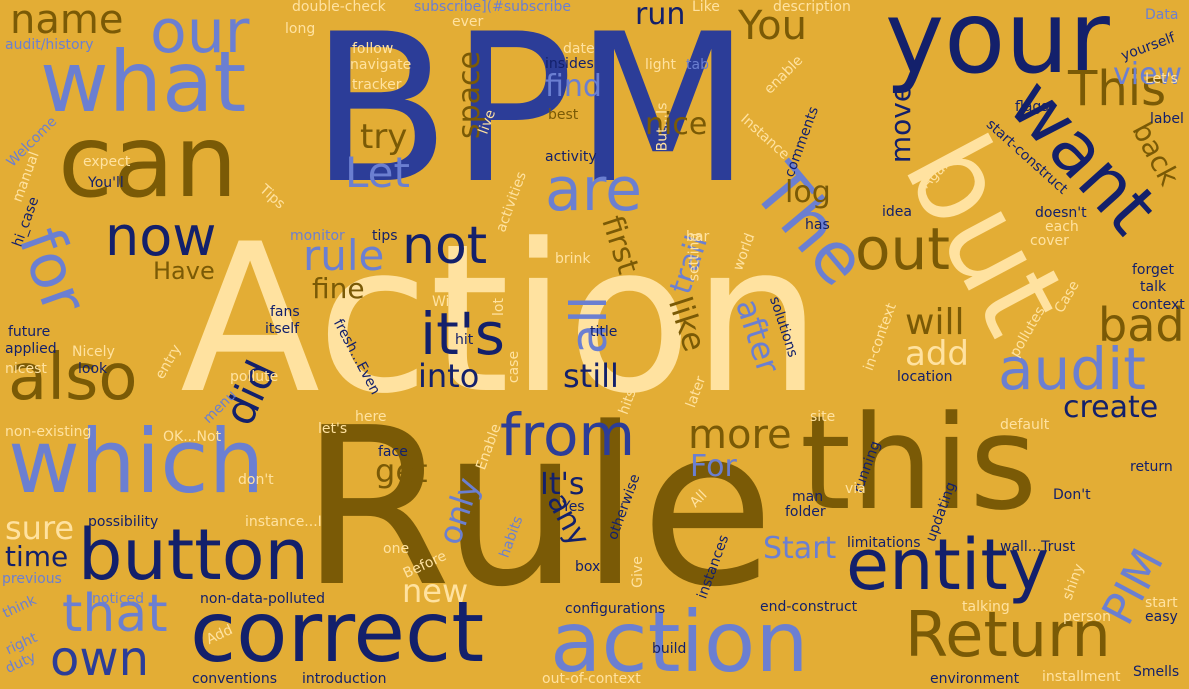 The height and width of the screenshot is (689, 1189). What do you see at coordinates (1156, 672) in the screenshot?
I see `word-smells: Smells` at bounding box center [1156, 672].